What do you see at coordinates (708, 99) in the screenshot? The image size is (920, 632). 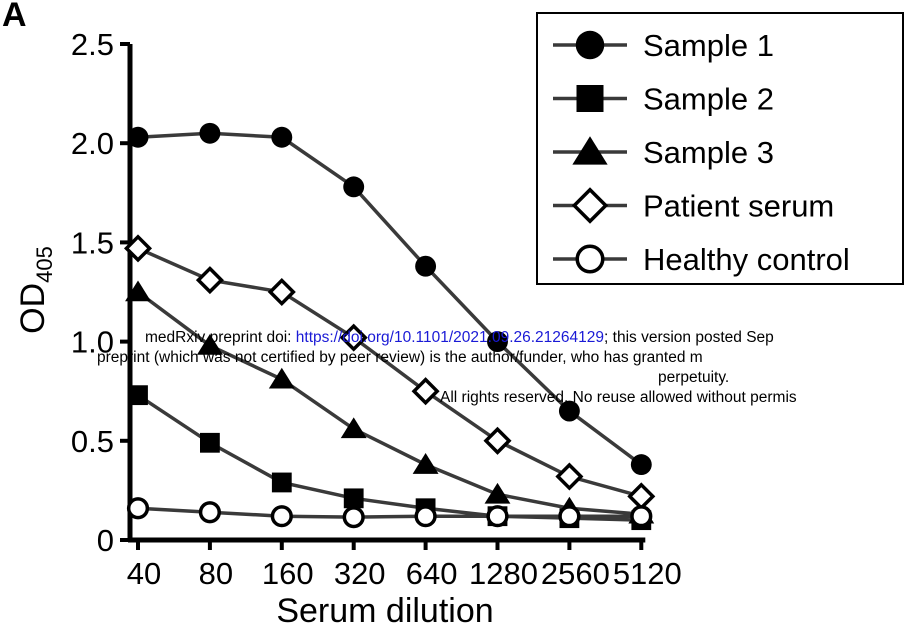 I see `legend-label: Sample 2` at bounding box center [708, 99].